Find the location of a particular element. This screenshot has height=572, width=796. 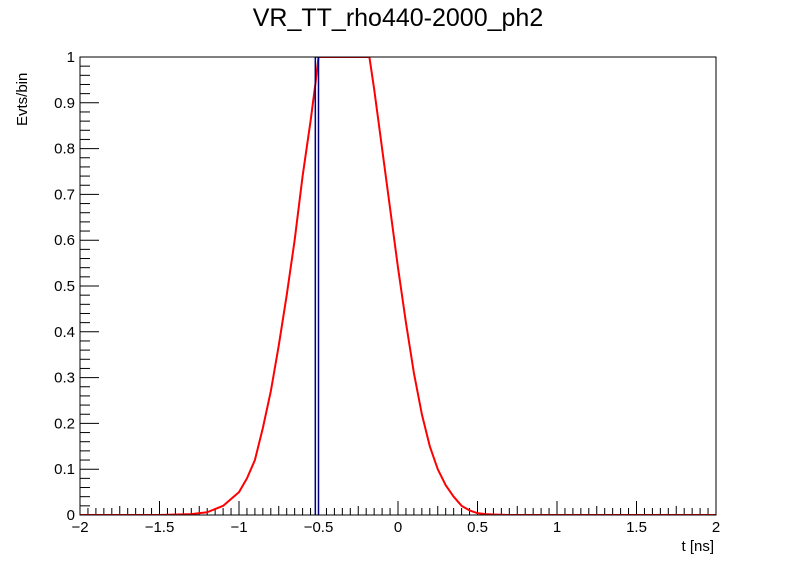

y-tick-label: 0.7 is located at coordinates (64, 194).